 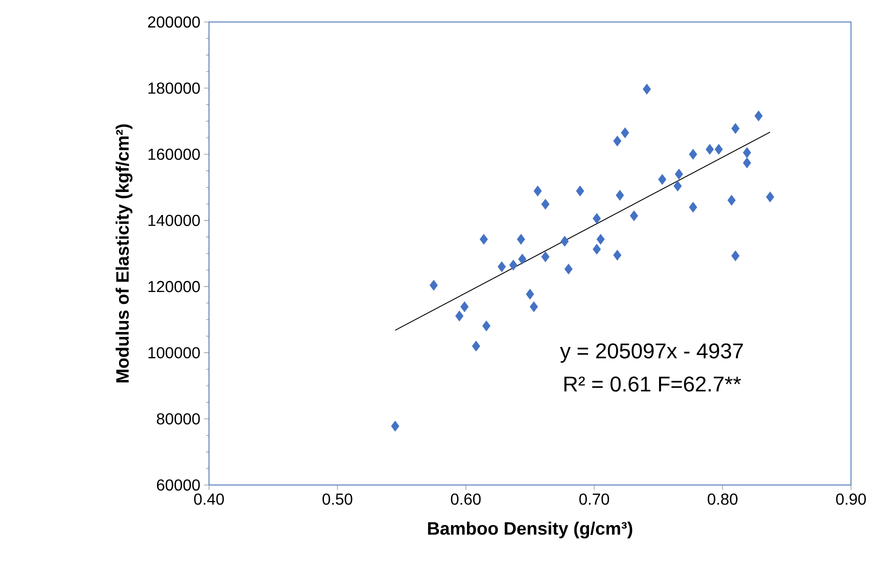 What do you see at coordinates (723, 499) in the screenshot?
I see `x-tick-label: 0.80` at bounding box center [723, 499].